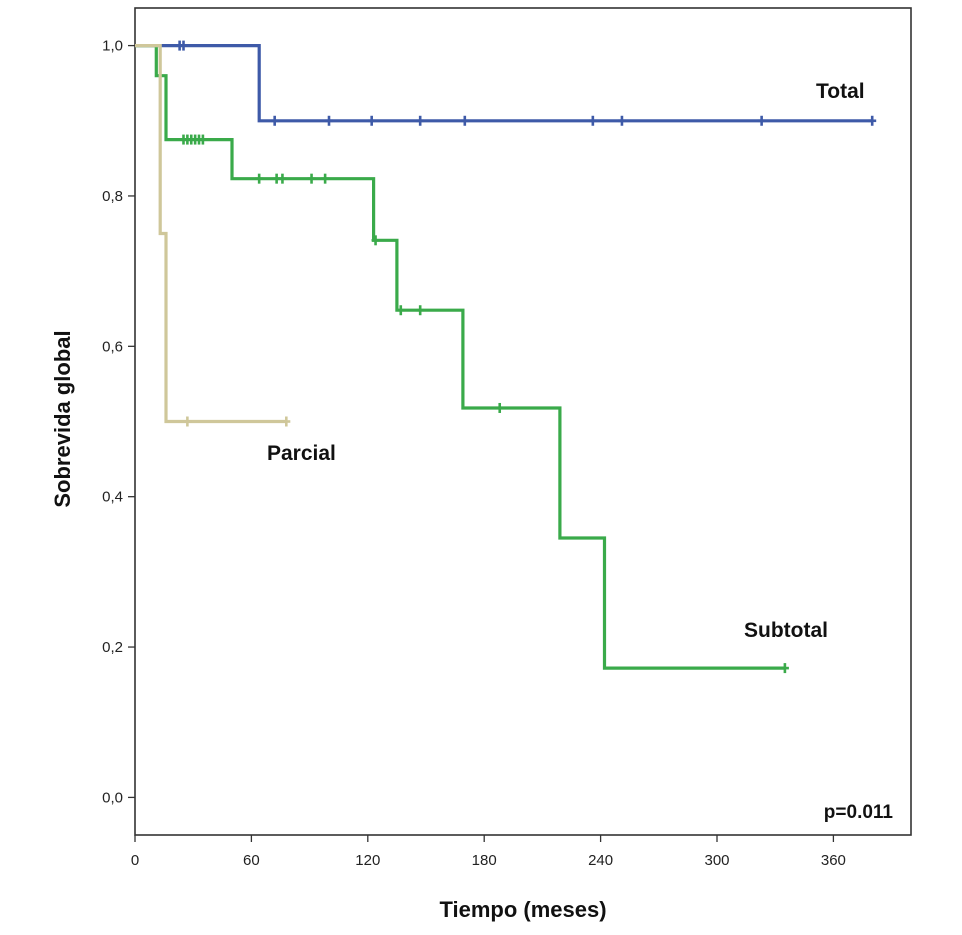 This screenshot has width=962, height=935. I want to click on y-tick-label: 0,6, so click(112, 346).